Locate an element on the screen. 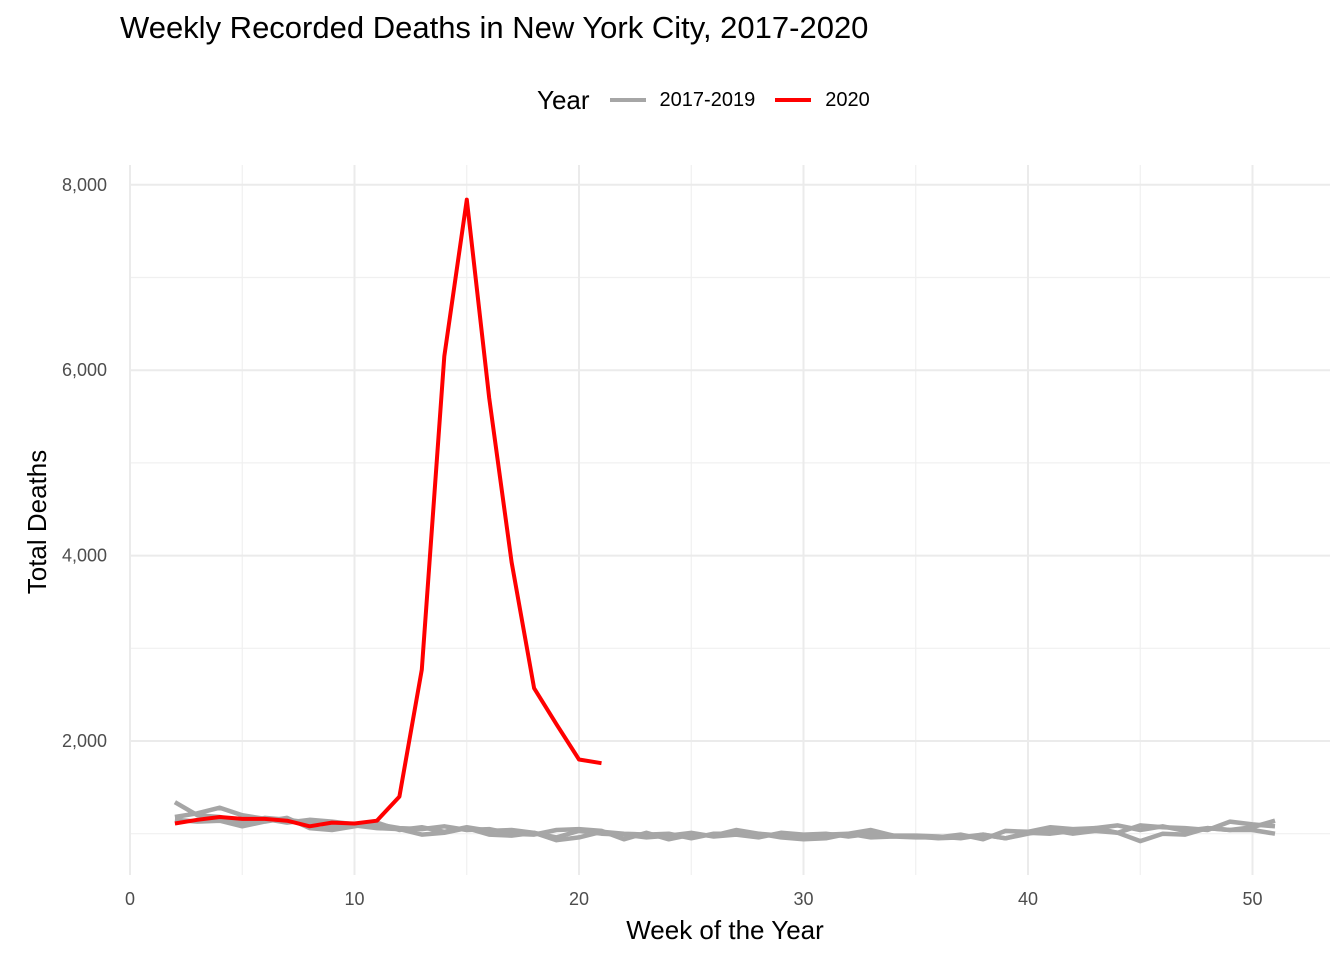 Image resolution: width=1344 pixels, height=960 pixels. y-tick-label: 8,000 is located at coordinates (84, 185).